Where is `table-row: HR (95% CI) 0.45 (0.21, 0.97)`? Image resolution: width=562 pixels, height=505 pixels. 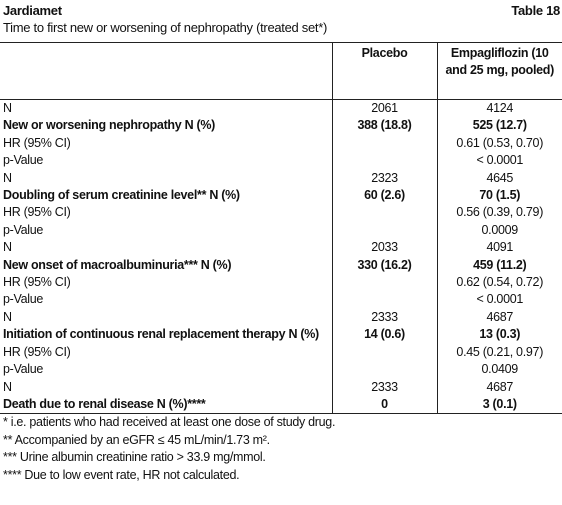 table-row: HR (95% CI) 0.45 (0.21, 0.97) is located at coordinates (281, 352).